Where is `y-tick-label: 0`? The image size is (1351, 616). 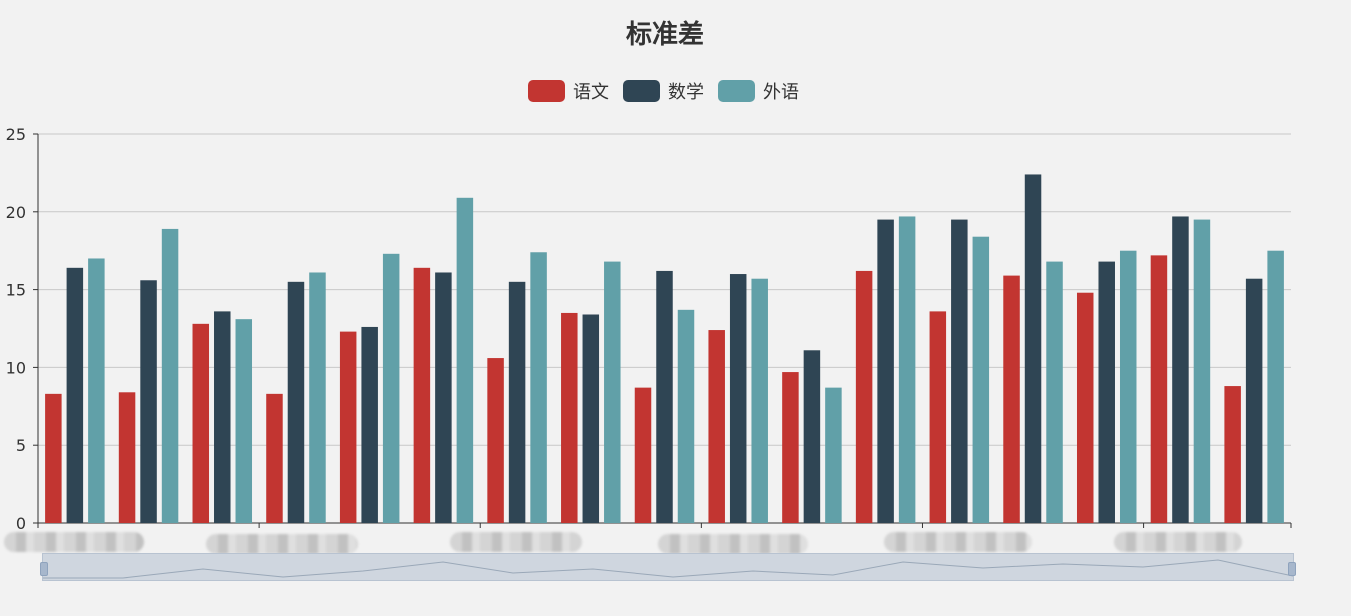
y-tick-label: 0 is located at coordinates (21, 523).